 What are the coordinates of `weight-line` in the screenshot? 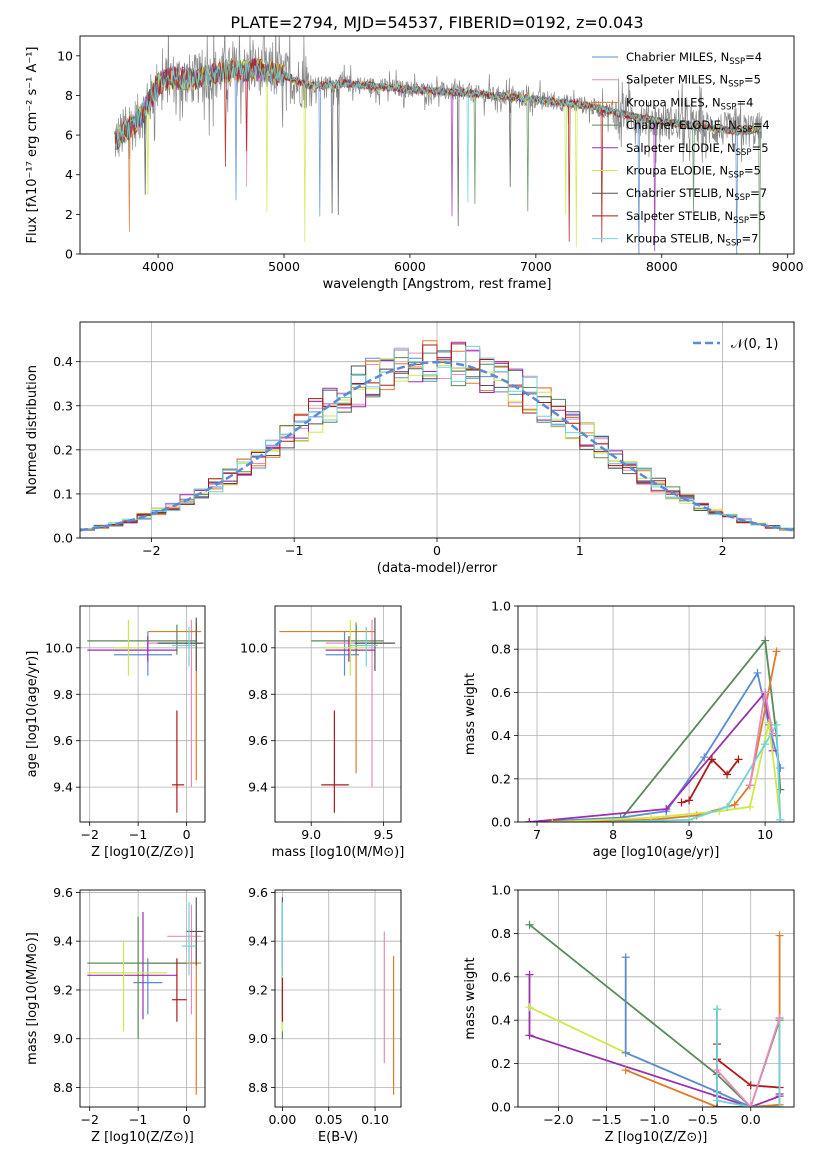 It's located at (653, 736).